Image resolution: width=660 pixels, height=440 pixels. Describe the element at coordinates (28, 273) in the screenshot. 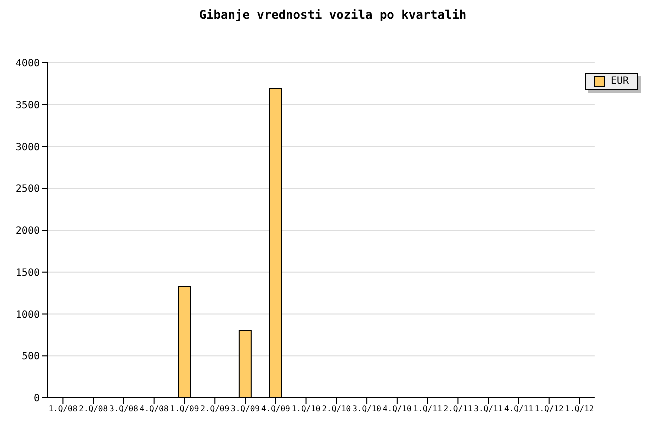

I see `y-tick-label: 1500` at that location.